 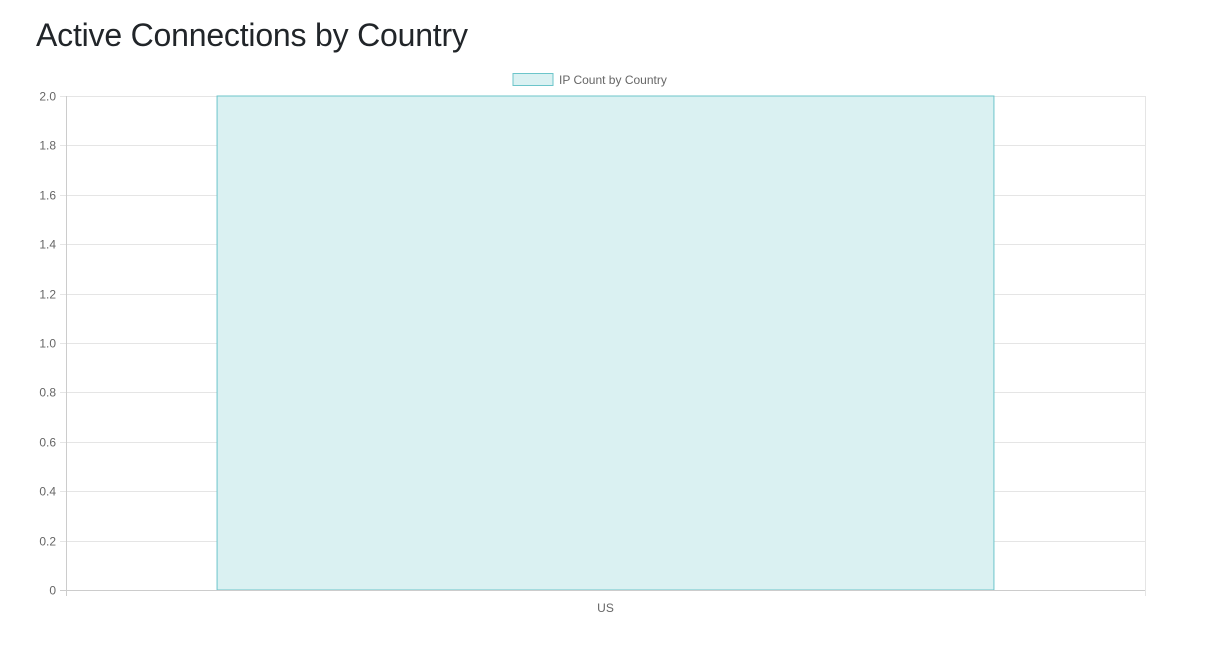 I want to click on y-axis-ticks: 0 0.2 0.4 0.6 0.8 1.0 1.2 1.4 1.6 1.8 2.0, so click(x=47, y=344).